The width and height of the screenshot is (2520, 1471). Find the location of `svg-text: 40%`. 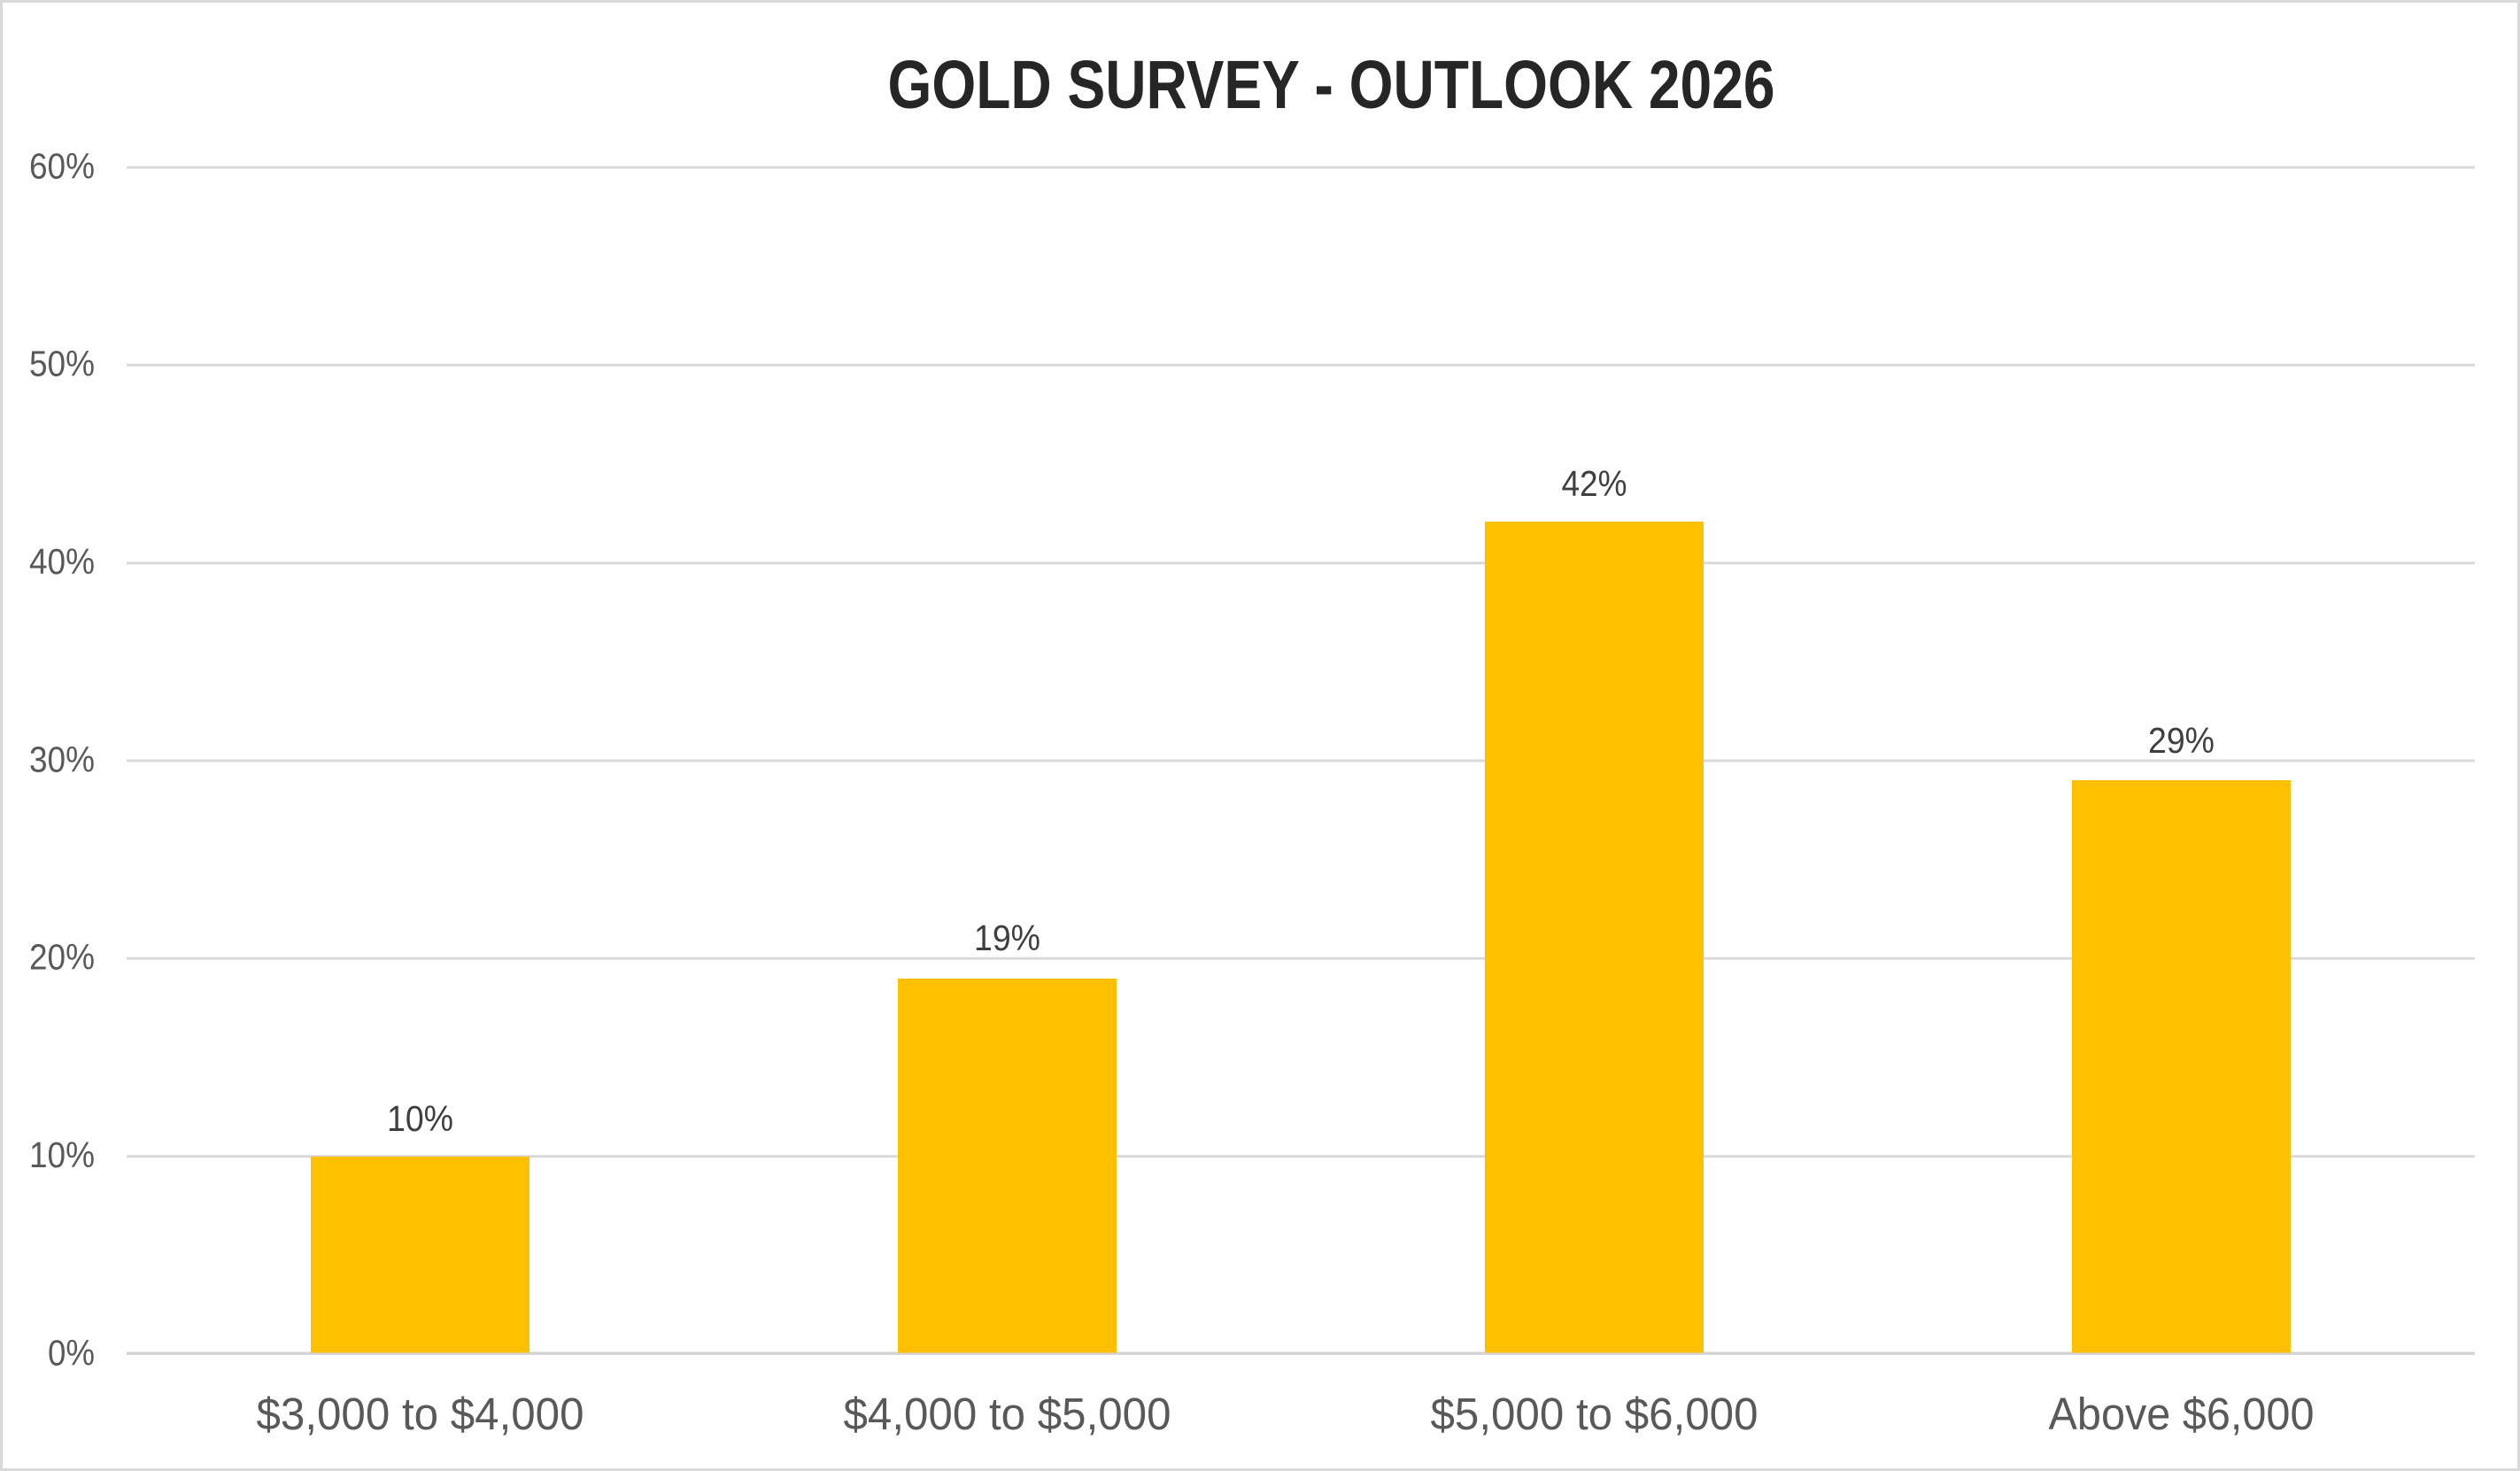

svg-text: 40% is located at coordinates (62, 561).